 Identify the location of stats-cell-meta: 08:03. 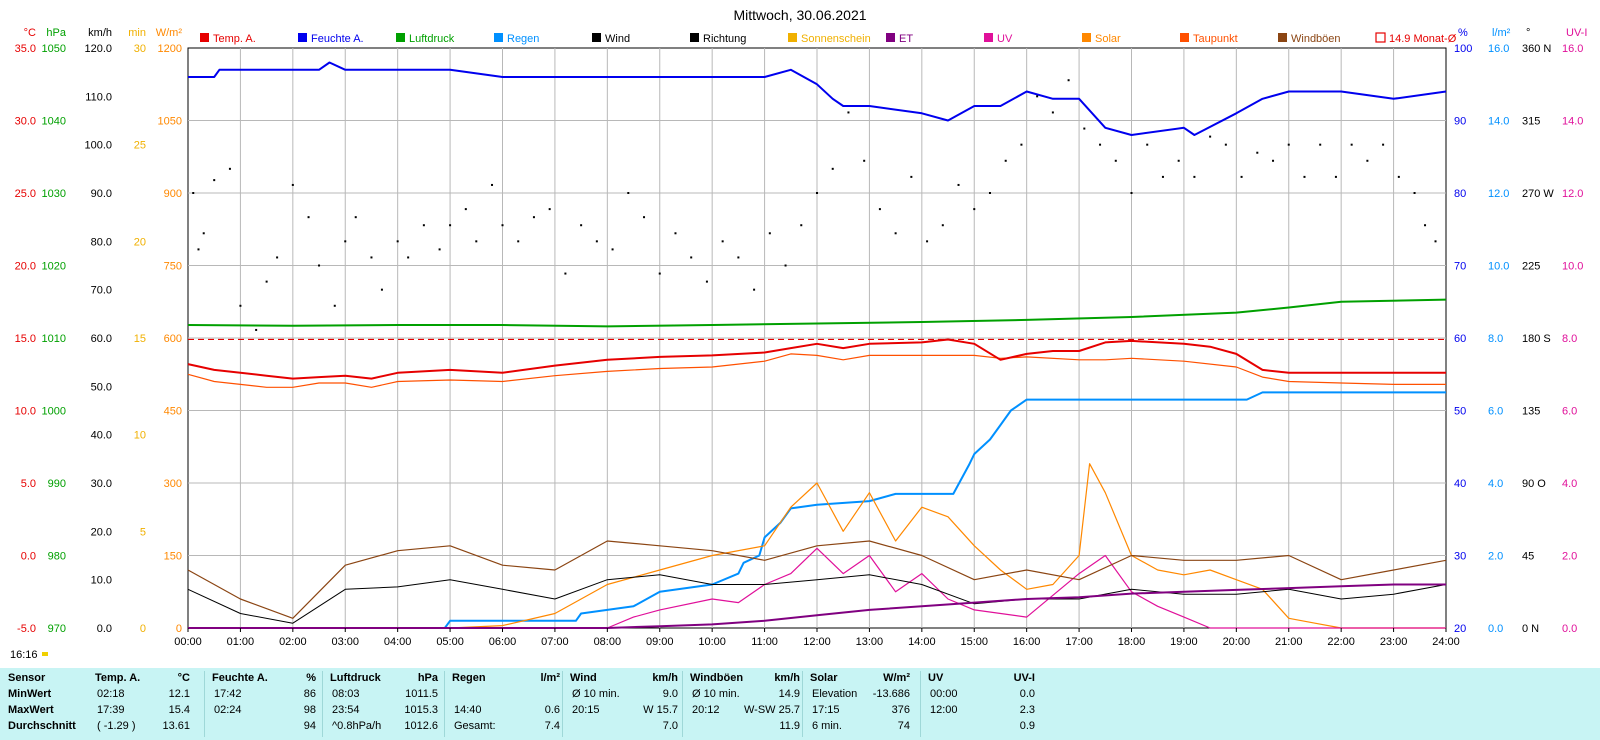
(346, 694).